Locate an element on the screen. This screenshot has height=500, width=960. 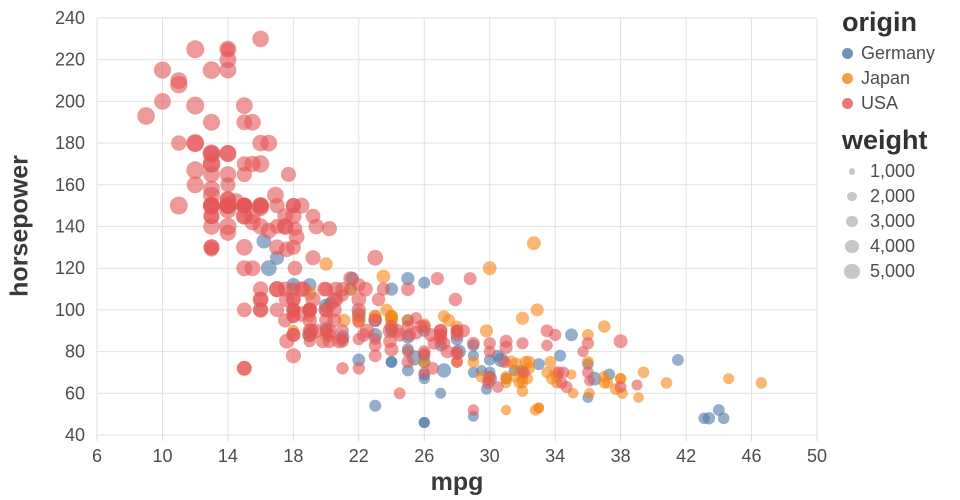
size-legend-item-4000: 4,000 is located at coordinates (901, 246).